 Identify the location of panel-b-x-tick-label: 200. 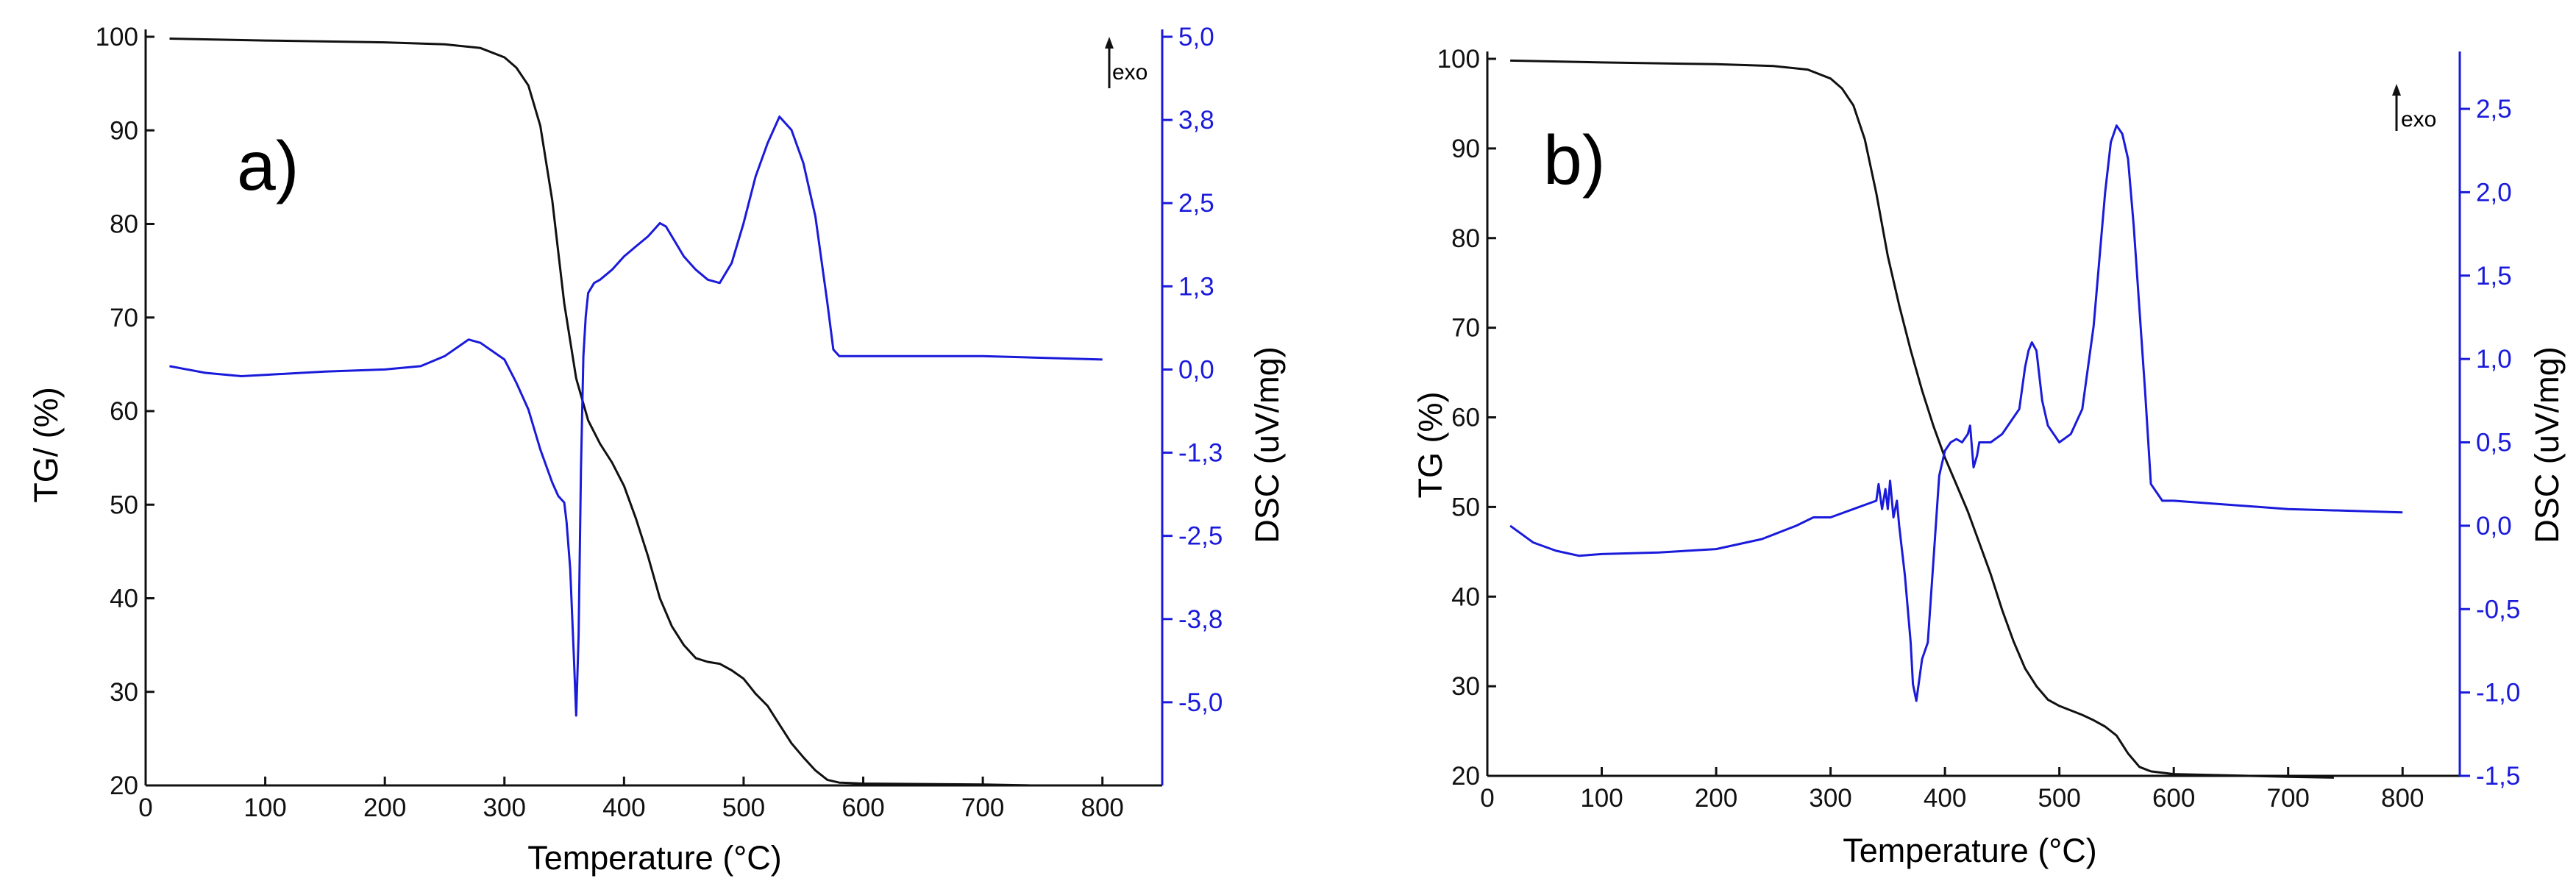
(1716, 798).